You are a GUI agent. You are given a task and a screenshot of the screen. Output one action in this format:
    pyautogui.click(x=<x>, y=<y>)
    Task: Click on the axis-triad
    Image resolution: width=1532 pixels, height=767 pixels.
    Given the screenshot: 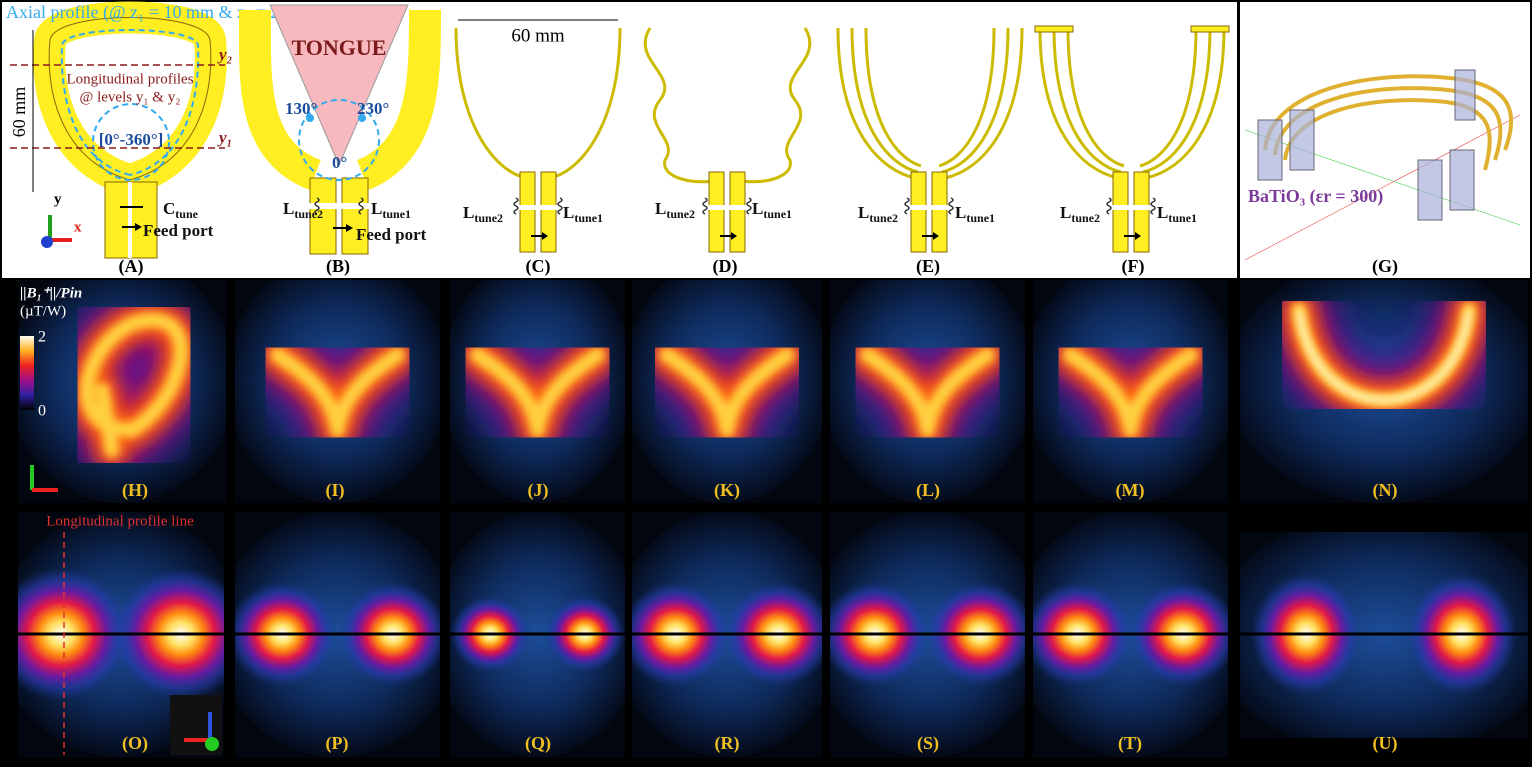 What is the action you would take?
    pyautogui.click(x=212, y=744)
    